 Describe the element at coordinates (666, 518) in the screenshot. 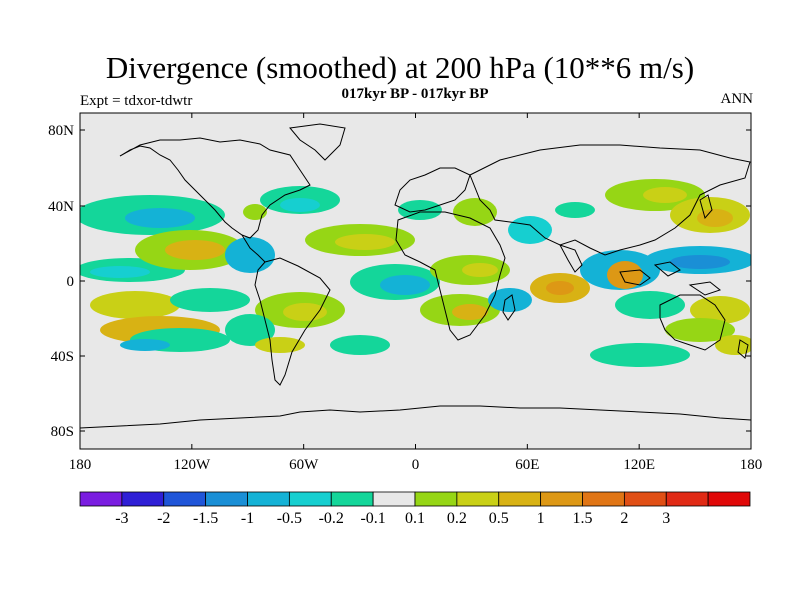

I see `colorbar-label: 3` at that location.